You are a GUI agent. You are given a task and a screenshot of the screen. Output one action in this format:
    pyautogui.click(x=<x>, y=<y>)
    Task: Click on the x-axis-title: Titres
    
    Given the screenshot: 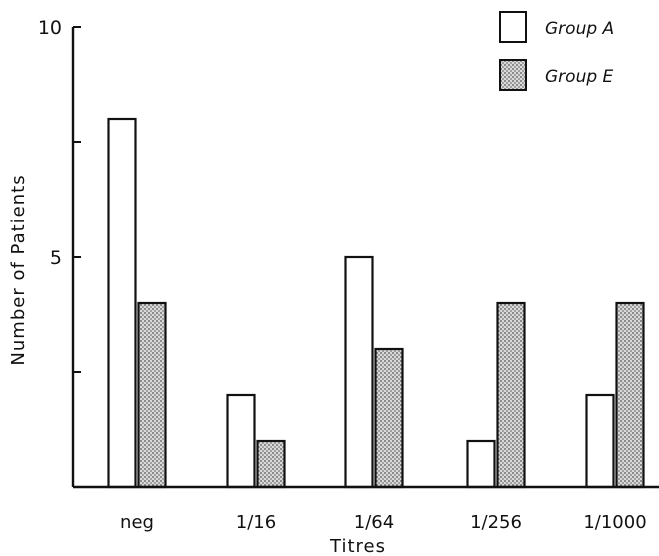 What is the action you would take?
    pyautogui.click(x=357, y=546)
    